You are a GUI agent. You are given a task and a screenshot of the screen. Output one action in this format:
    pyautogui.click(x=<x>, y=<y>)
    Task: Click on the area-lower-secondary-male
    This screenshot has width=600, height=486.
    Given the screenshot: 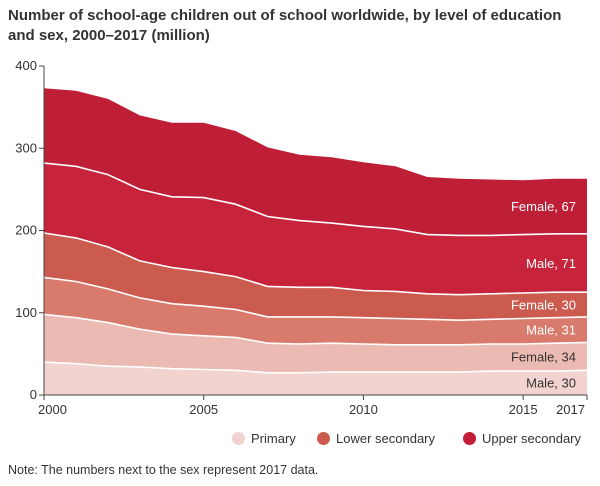 What is the action you would take?
    pyautogui.click(x=315, y=311)
    